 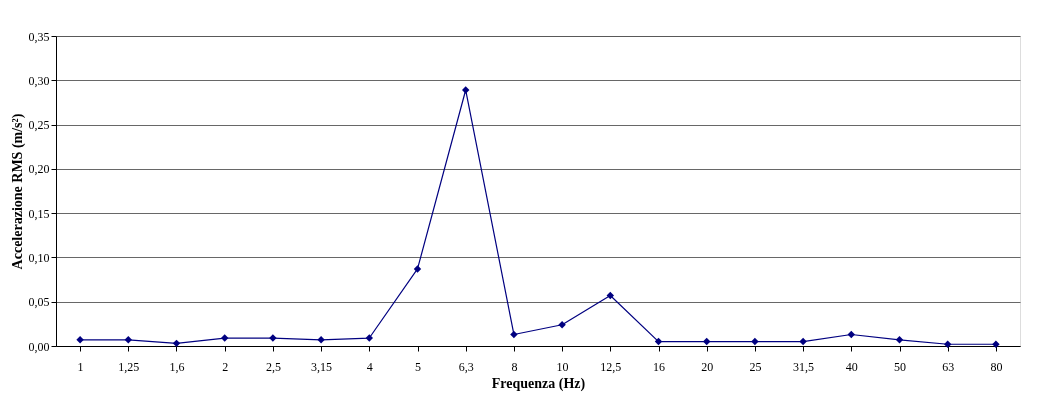 What do you see at coordinates (322, 366) in the screenshot?
I see `x-tick-label: 3,15` at bounding box center [322, 366].